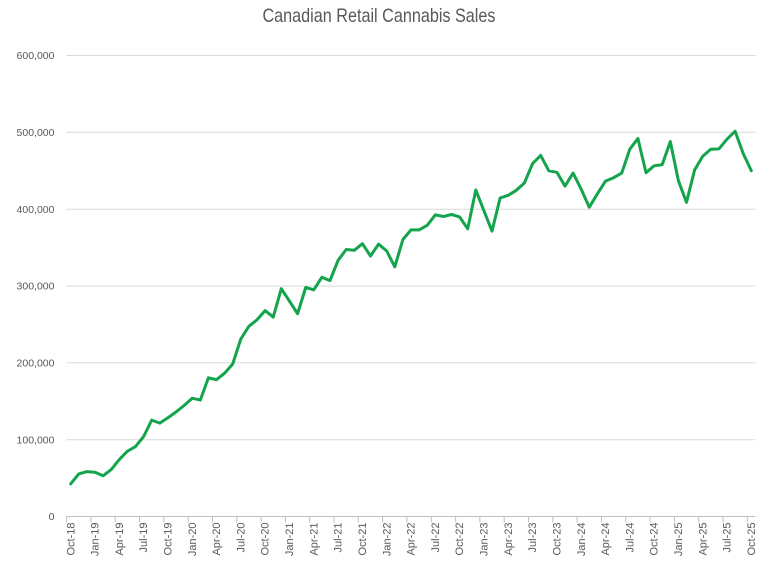 The image size is (762, 565). Describe the element at coordinates (241, 538) in the screenshot. I see `svg-text: Jul-20` at that location.